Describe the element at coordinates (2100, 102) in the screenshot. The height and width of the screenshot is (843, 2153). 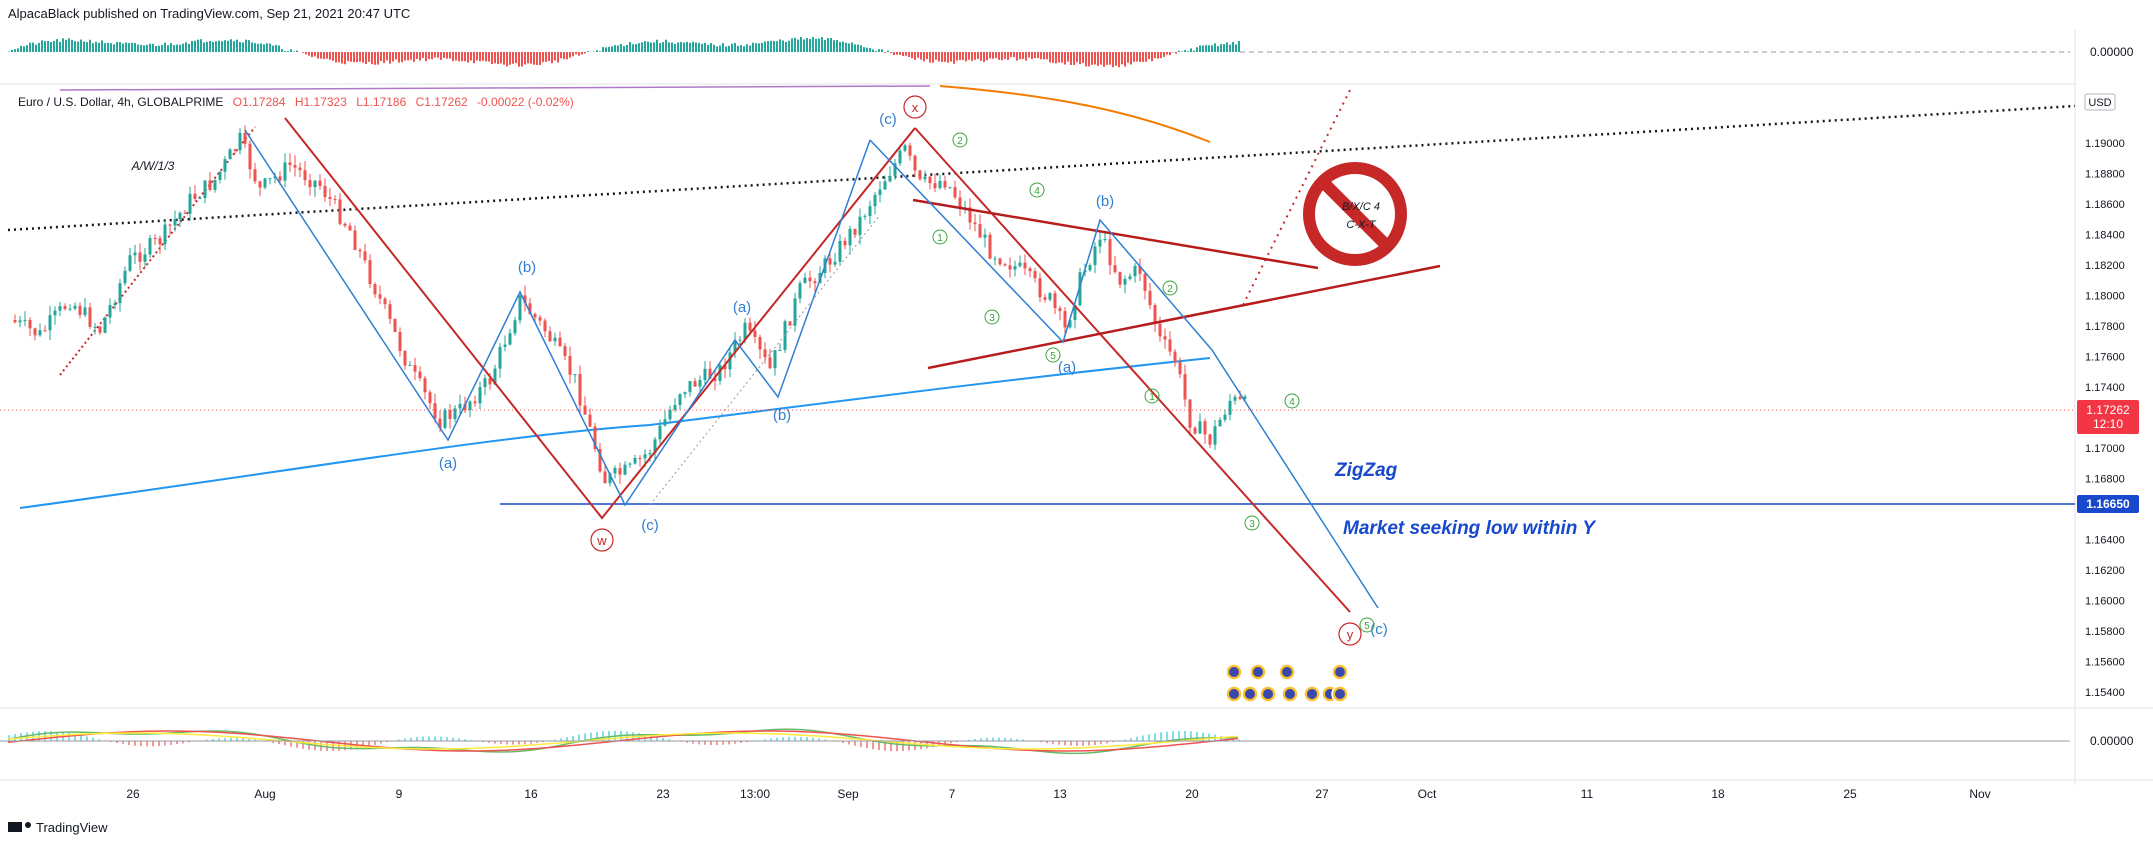
I see `currency-box` at that location.